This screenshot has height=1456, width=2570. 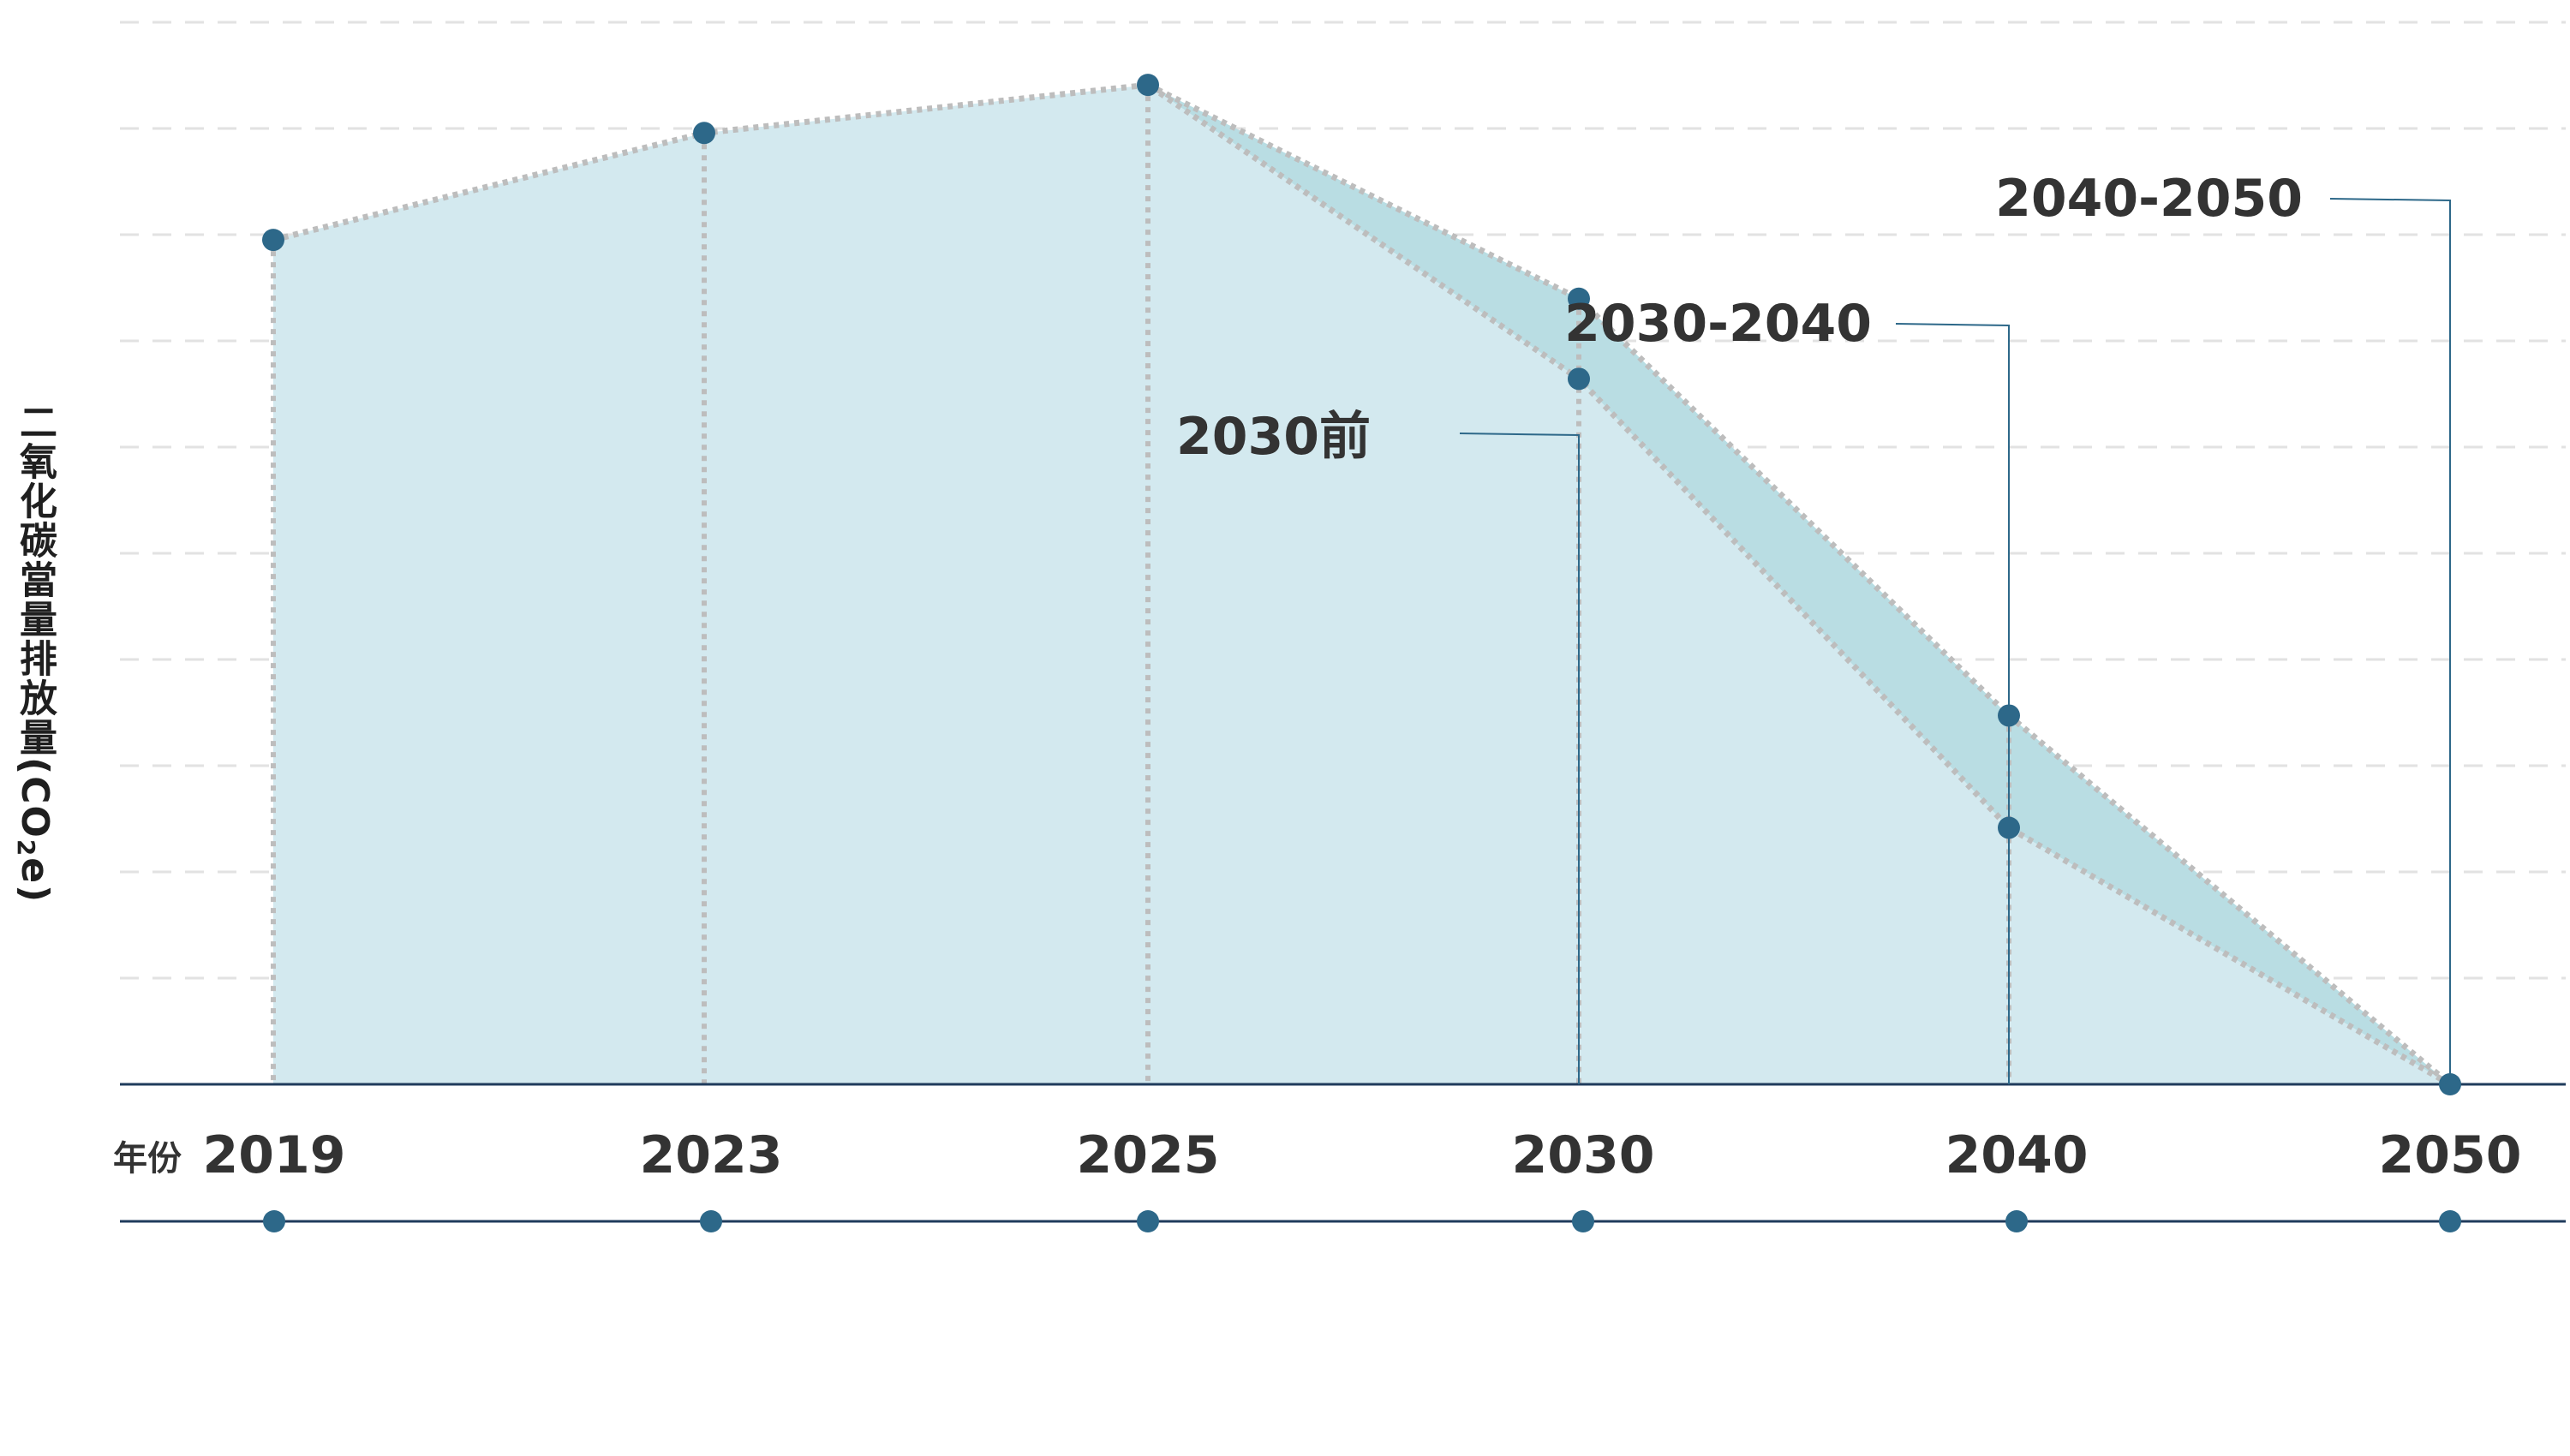 I want to click on y-axis-label-tail: e), so click(x=35, y=880).